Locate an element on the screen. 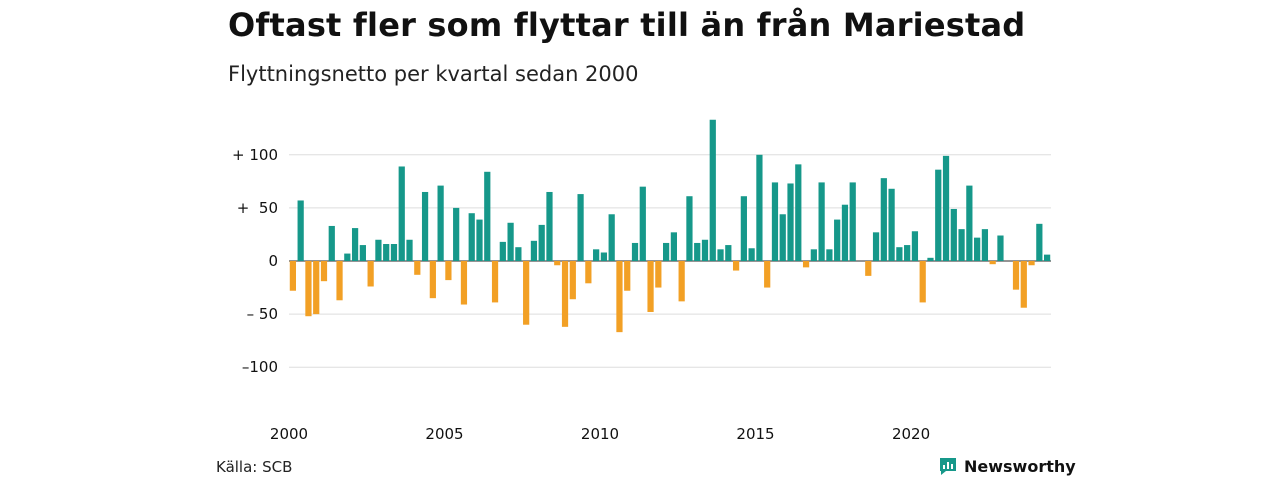 This screenshot has height=480, width=1280. y-tick-label: – 50 is located at coordinates (262, 314).